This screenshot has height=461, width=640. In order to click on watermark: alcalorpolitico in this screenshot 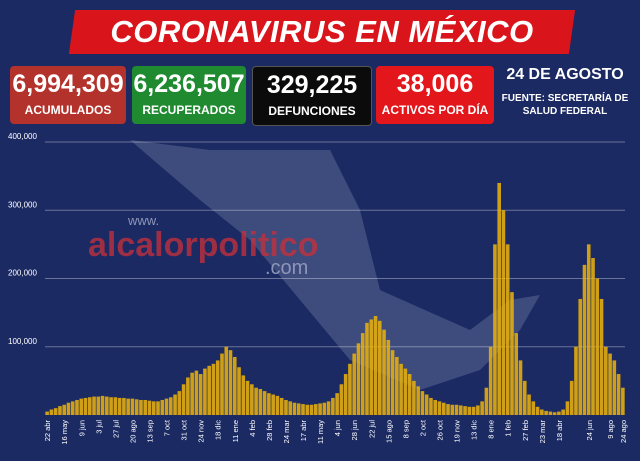, I will do `click(203, 245)`.